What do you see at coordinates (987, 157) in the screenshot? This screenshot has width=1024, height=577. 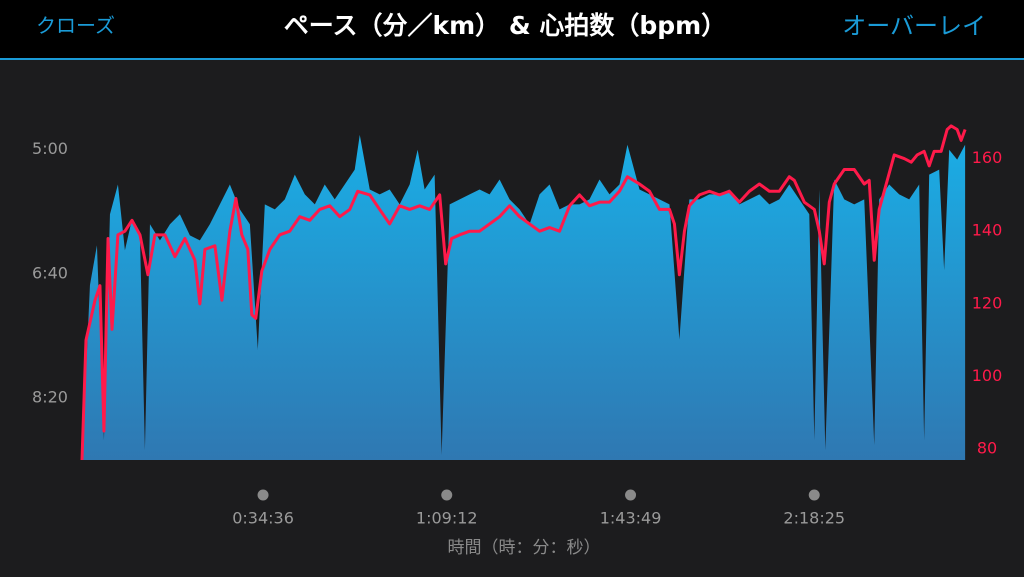 I see `y2-tick-label: 160` at bounding box center [987, 157].